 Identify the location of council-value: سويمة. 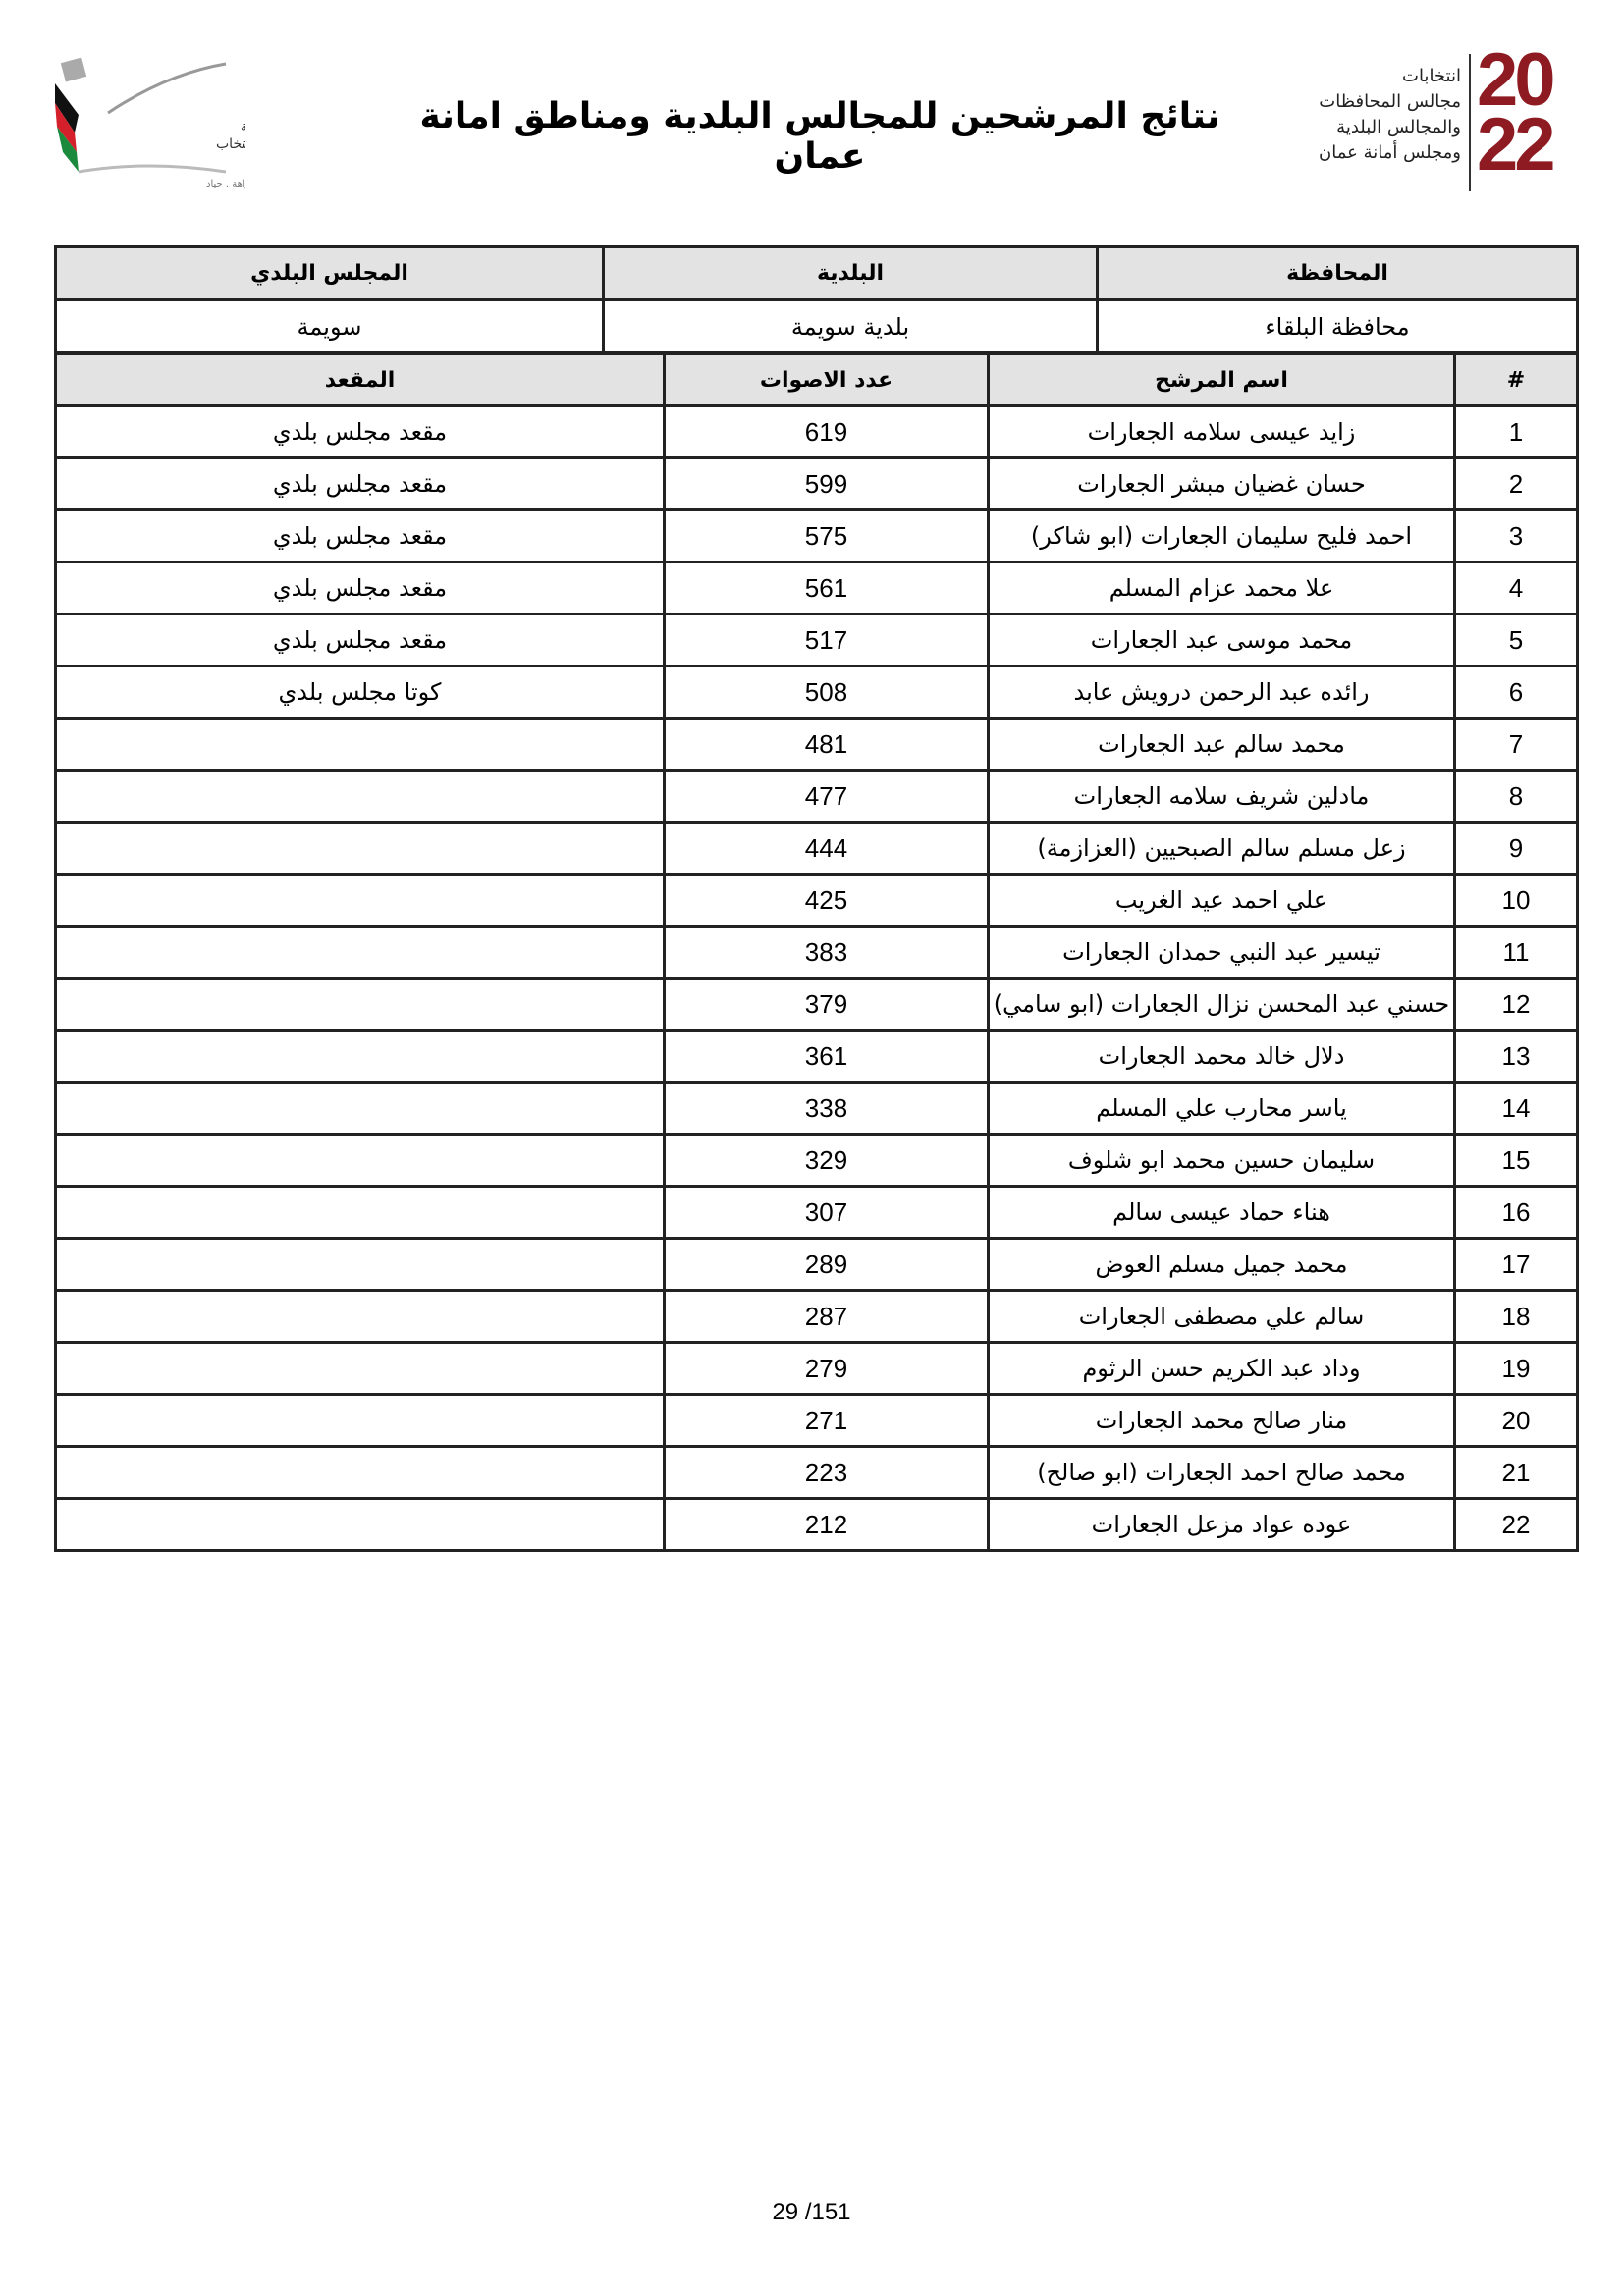
(329, 326).